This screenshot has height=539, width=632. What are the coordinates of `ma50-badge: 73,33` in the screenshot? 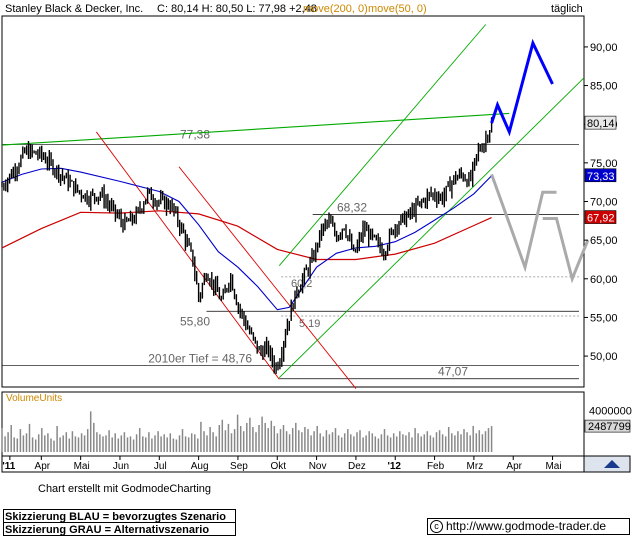 It's located at (601, 177).